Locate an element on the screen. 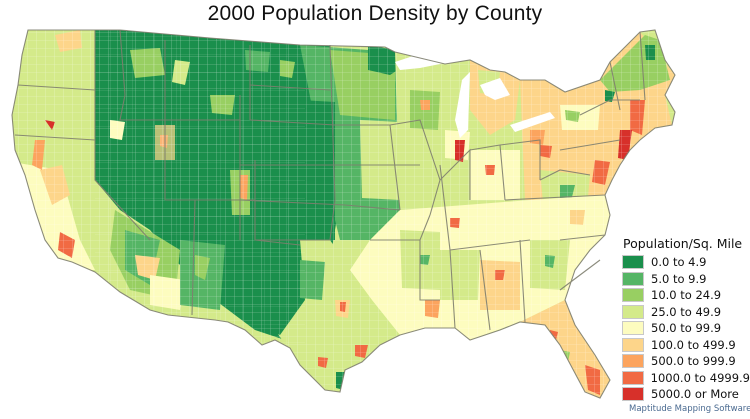 This screenshot has height=419, width=750. legend-item: 5000.0 or More is located at coordinates (685, 394).